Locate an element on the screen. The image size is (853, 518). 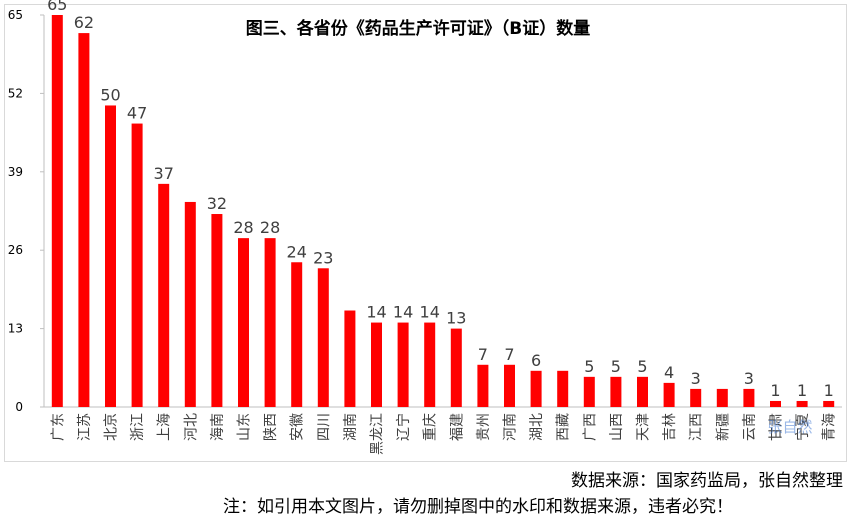
watermark: 张自然 is located at coordinates (789, 427).